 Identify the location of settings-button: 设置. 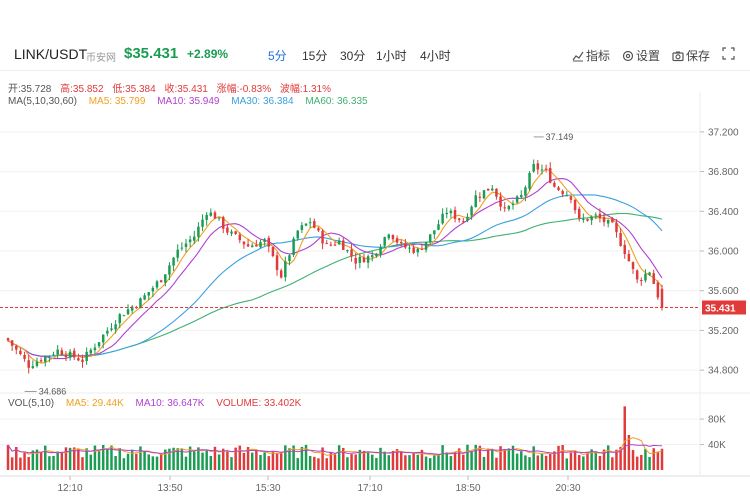
(641, 55).